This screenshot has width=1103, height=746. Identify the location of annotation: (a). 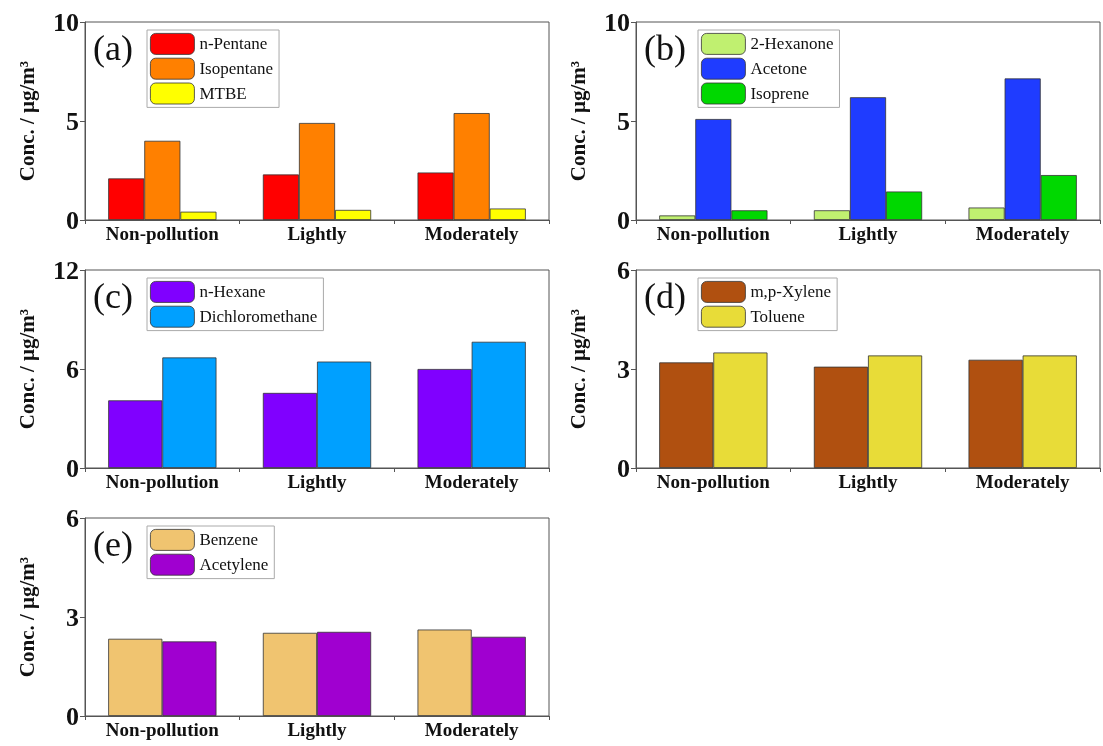
(113, 48).